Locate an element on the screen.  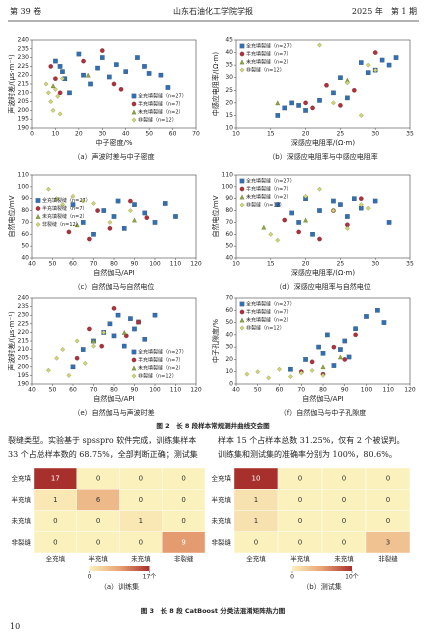
x-axis-label: 中子密度/% is located at coordinates (113, 142).